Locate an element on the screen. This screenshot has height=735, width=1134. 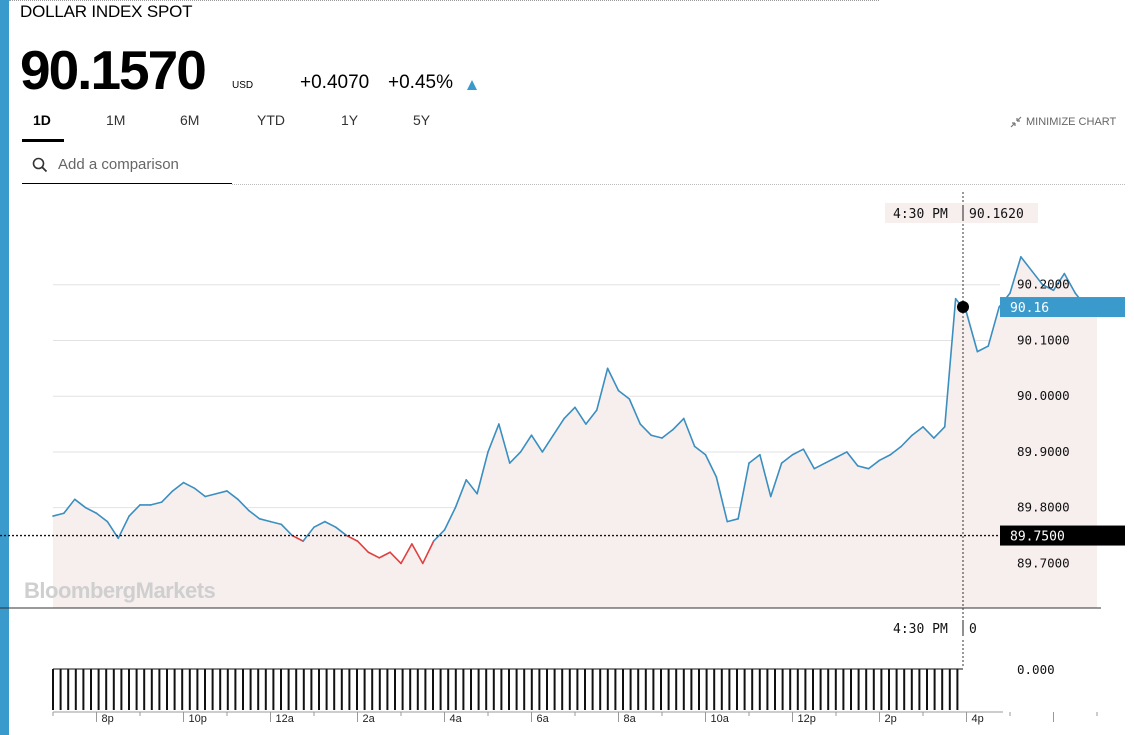
minimize-chart-label: MINIMIZE CHART is located at coordinates (1071, 122).